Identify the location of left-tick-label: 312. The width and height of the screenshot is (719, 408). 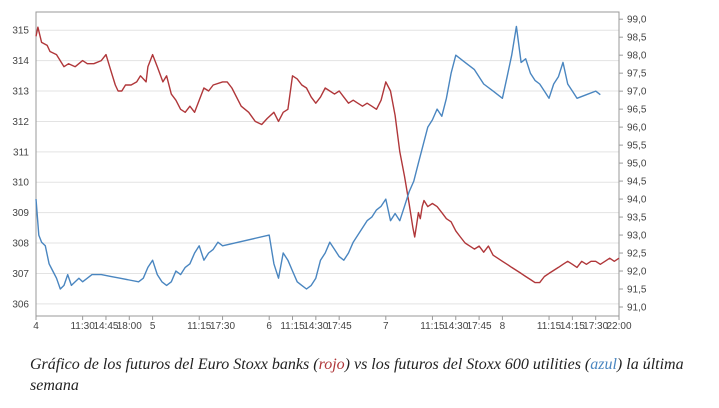
(20, 122).